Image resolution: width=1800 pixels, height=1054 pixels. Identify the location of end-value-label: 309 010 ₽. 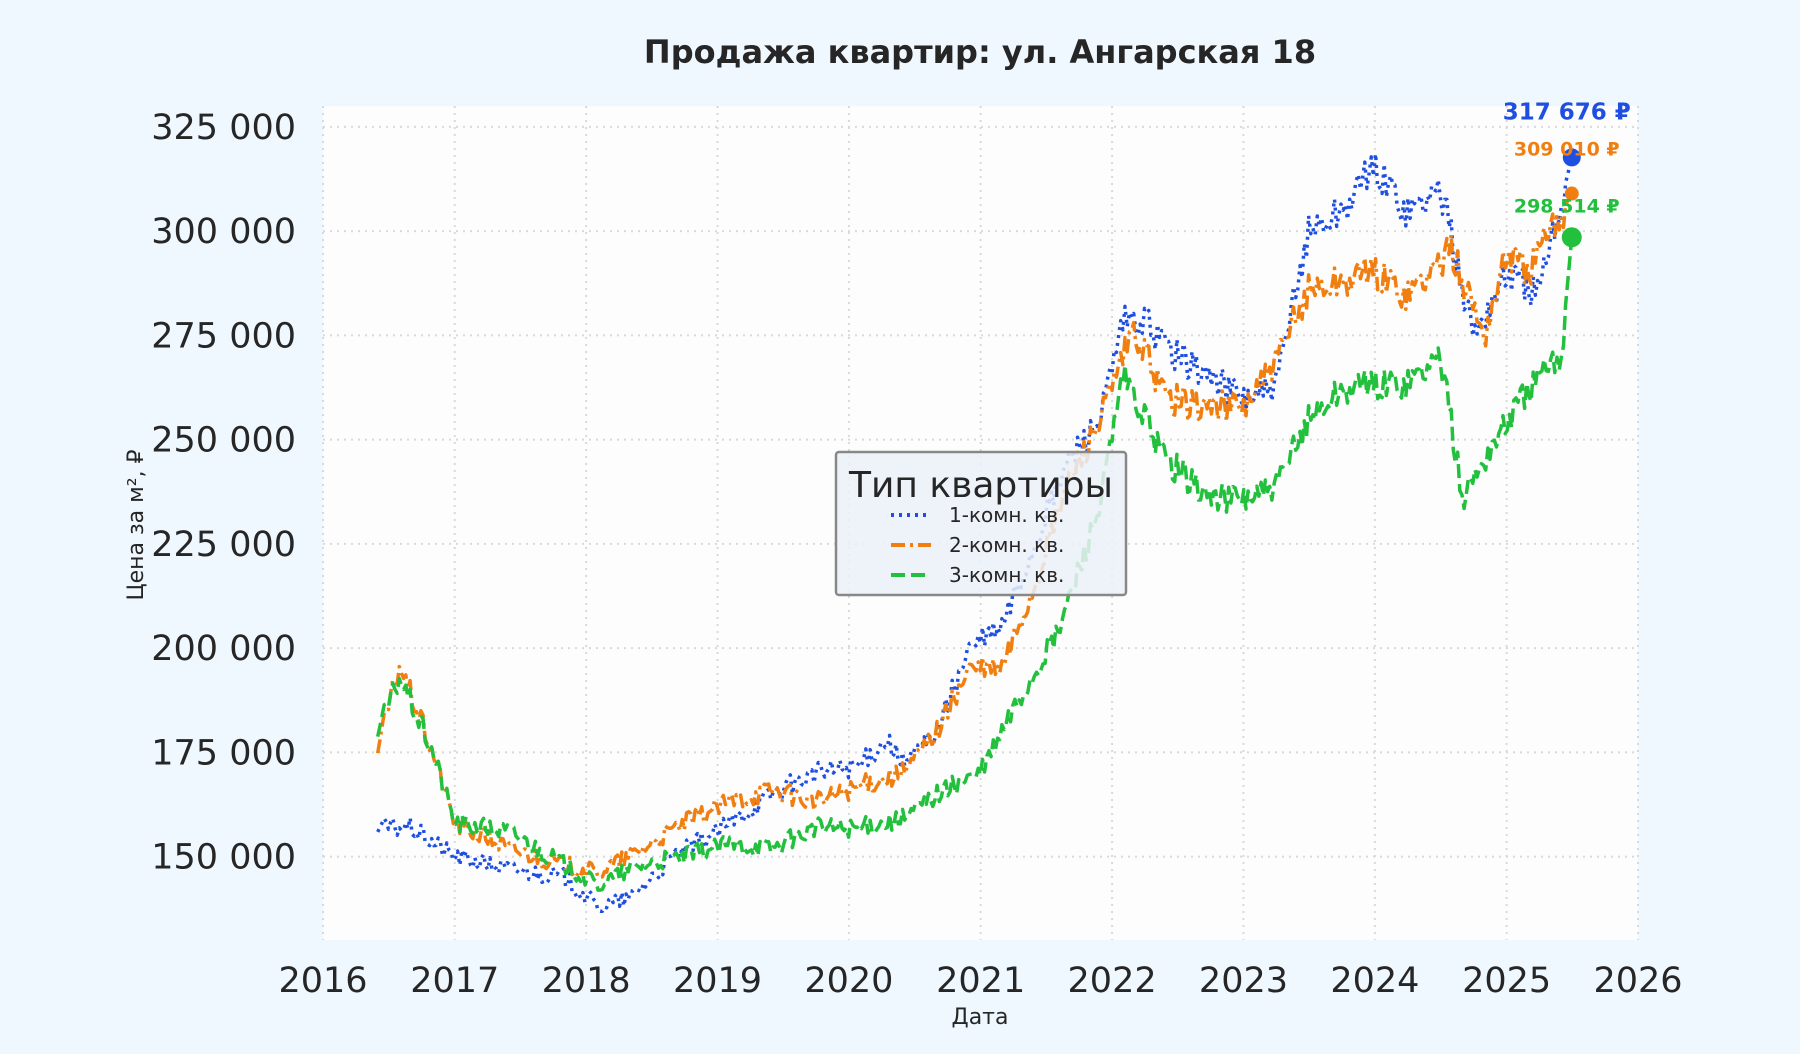
(1567, 150).